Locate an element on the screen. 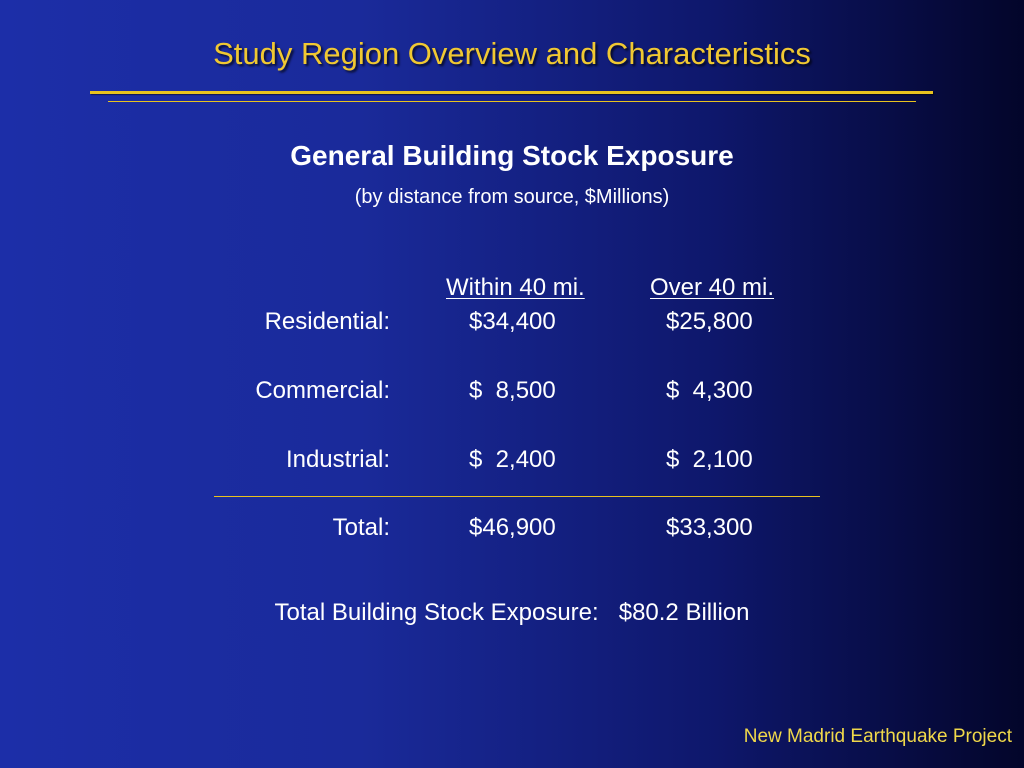 This screenshot has height=768, width=1024. row-label-industrial: Industrial: is located at coordinates (337, 459).